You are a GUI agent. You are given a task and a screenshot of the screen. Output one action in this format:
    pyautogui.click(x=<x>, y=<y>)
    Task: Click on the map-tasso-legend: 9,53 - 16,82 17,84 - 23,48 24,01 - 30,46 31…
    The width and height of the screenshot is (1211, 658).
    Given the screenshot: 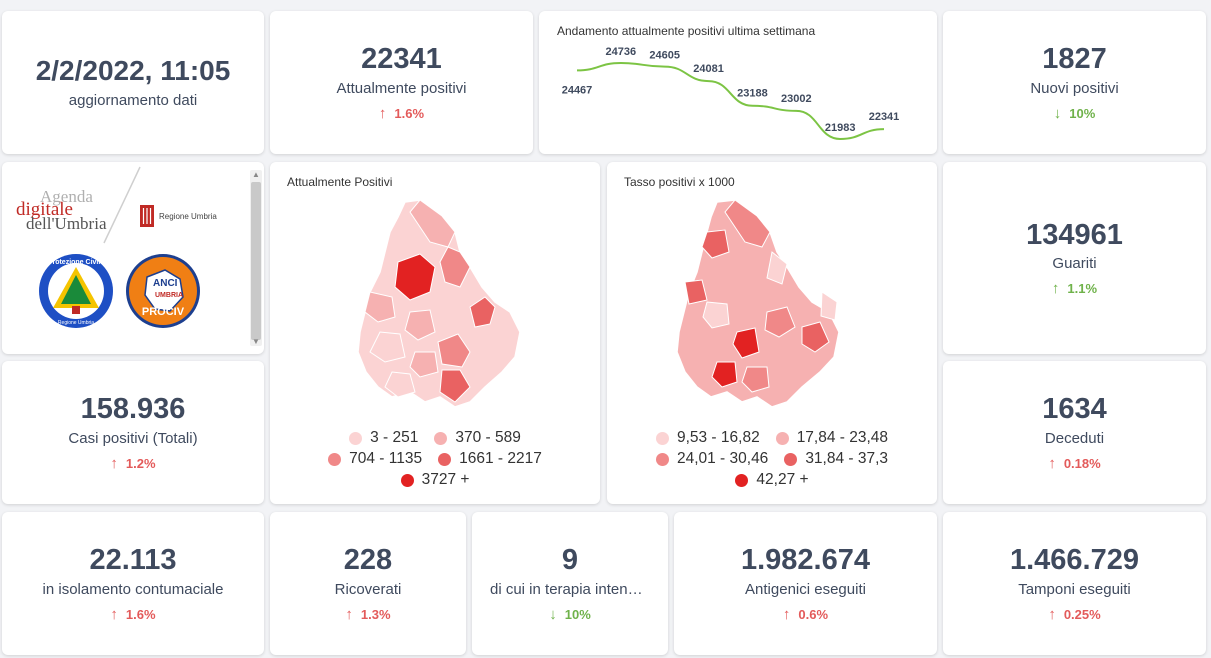 What is the action you would take?
    pyautogui.click(x=772, y=460)
    